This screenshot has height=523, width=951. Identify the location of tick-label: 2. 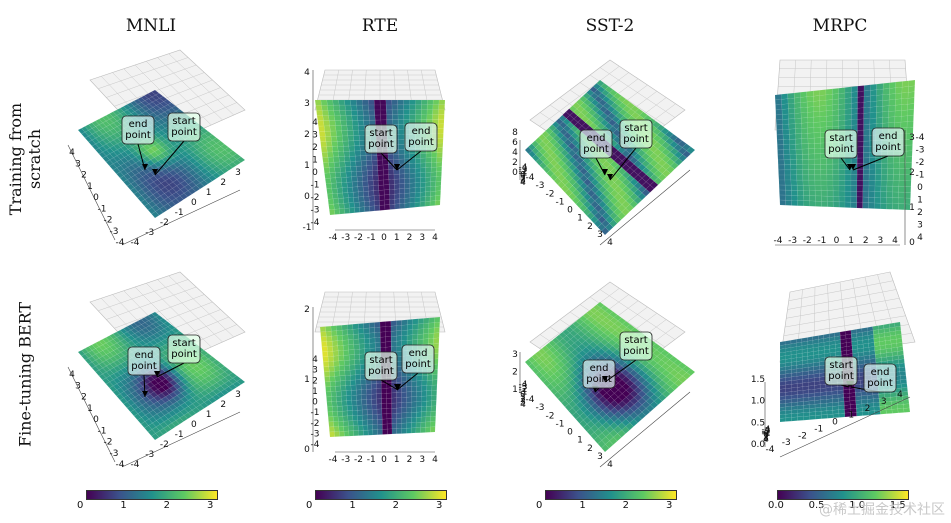
(523, 179).